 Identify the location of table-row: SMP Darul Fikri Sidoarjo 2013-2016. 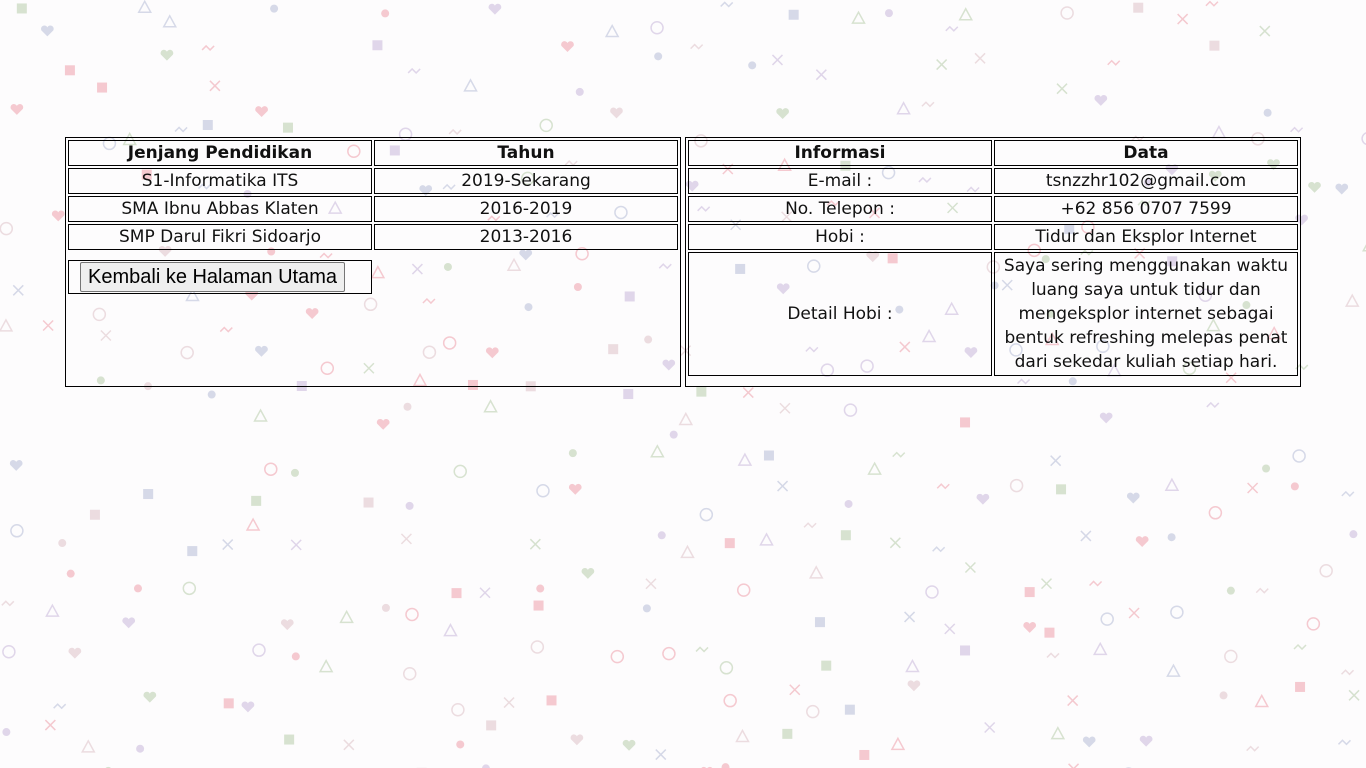
(373, 237).